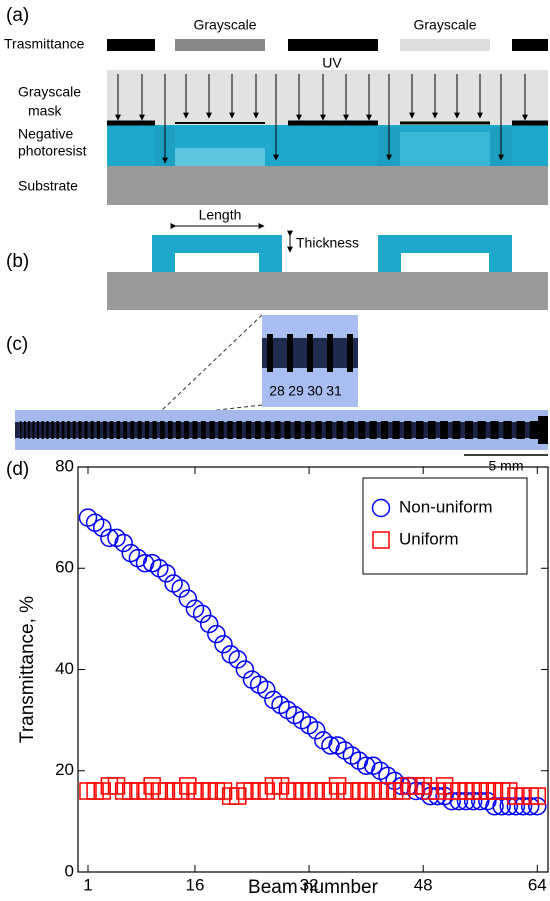 This screenshot has width=550, height=901. What do you see at coordinates (315, 391) in the screenshot?
I see `beam-label: 30` at bounding box center [315, 391].